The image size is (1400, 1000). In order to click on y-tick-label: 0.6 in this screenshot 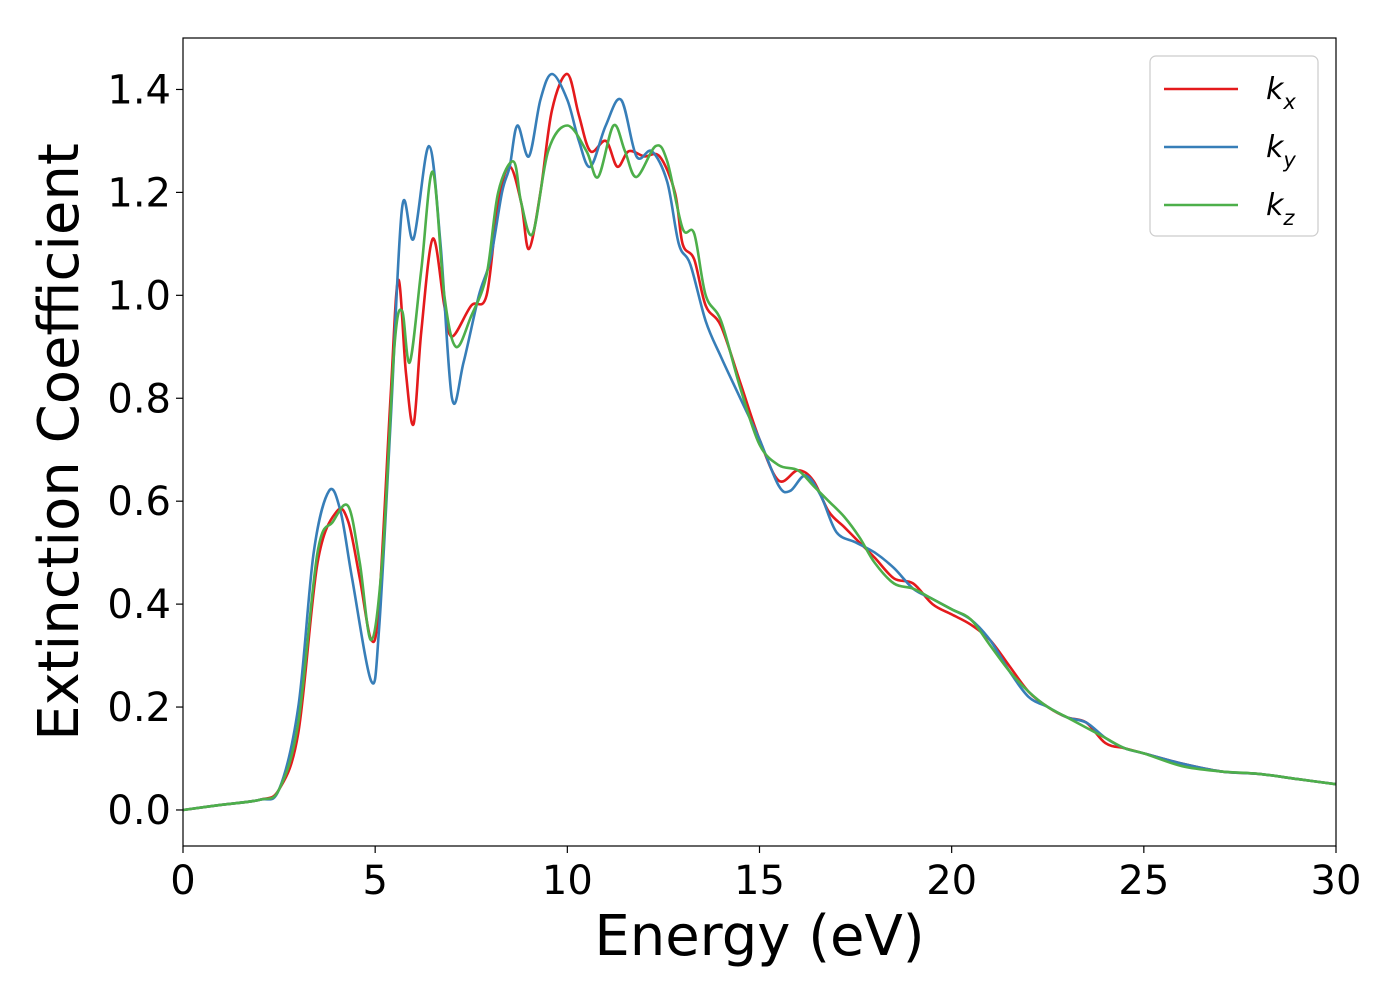, I will do `click(139, 502)`.